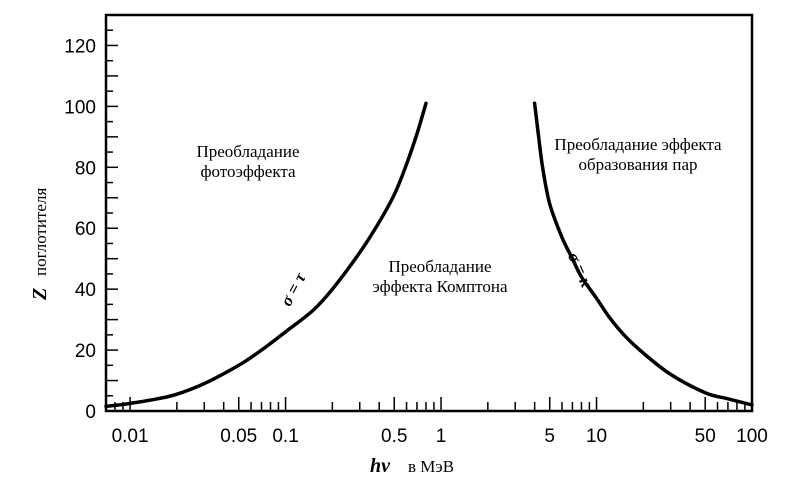 Image resolution: width=795 pixels, height=483 pixels. I want to click on y-tick-label: 20, so click(85, 351).